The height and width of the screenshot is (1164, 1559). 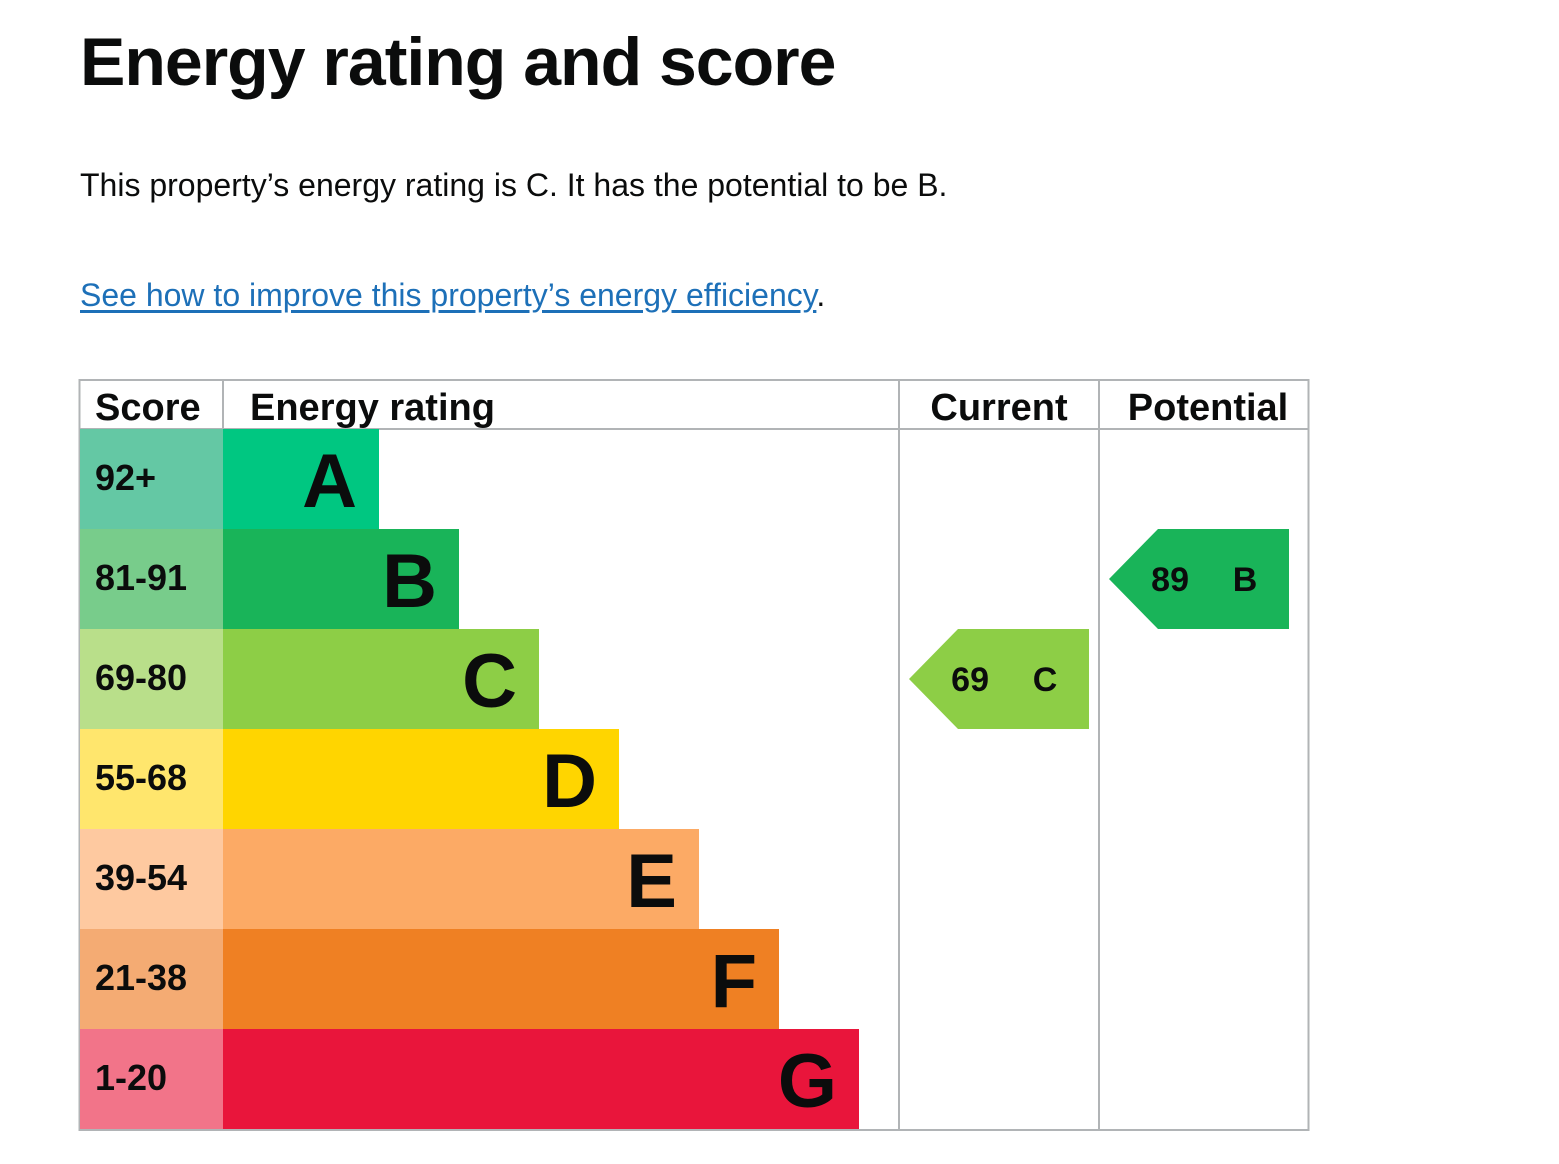 What do you see at coordinates (734, 981) in the screenshot?
I see `band-letter-f: F` at bounding box center [734, 981].